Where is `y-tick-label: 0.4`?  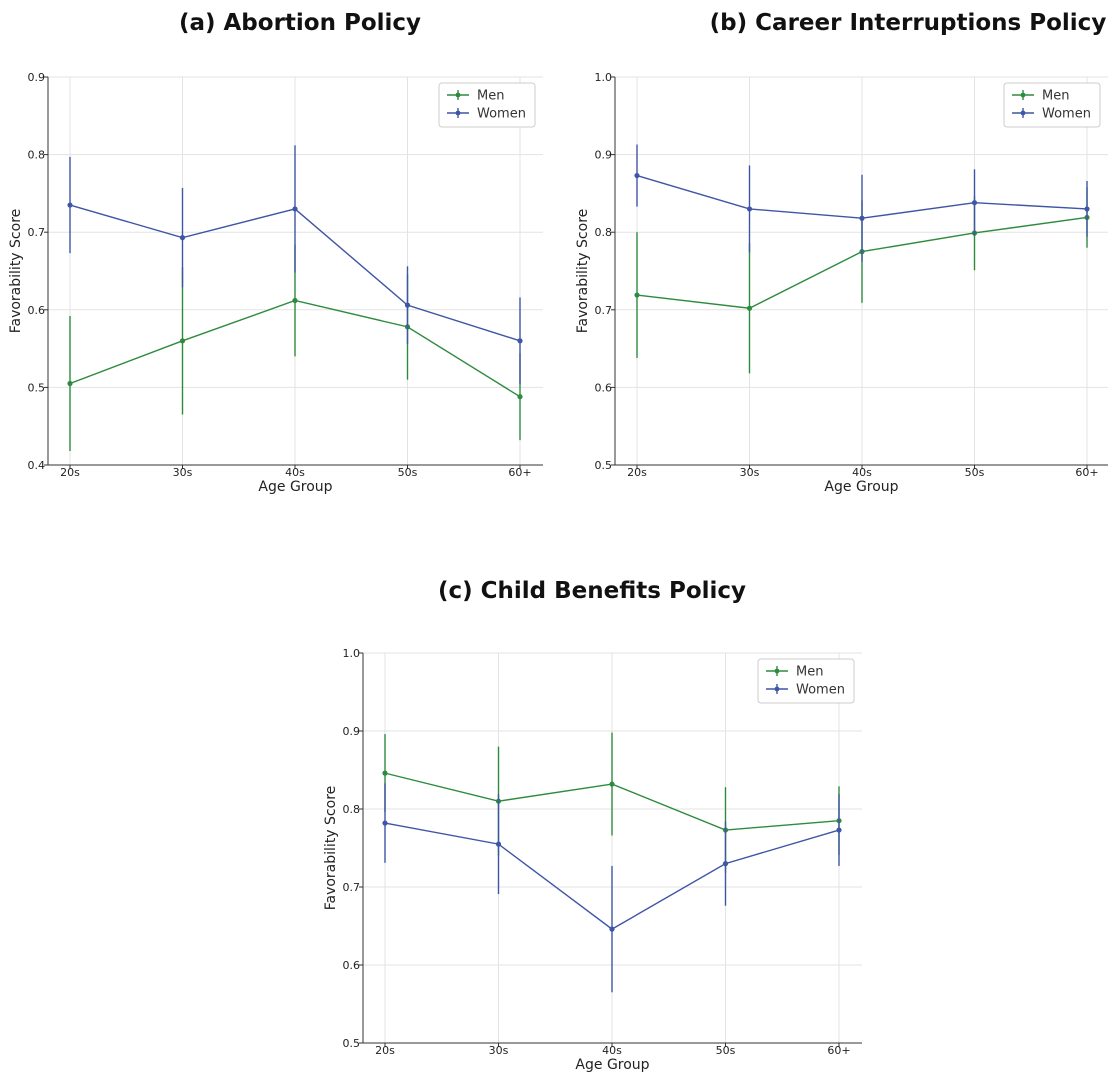
y-tick-label: 0.4 is located at coordinates (37, 465).